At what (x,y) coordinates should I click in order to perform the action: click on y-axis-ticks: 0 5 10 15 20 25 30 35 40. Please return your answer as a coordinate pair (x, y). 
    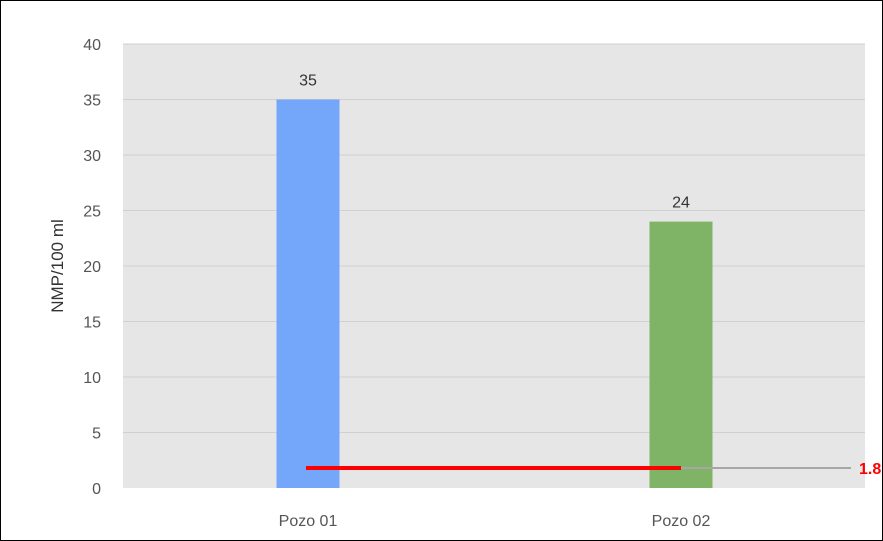
    Looking at the image, I should click on (92, 267).